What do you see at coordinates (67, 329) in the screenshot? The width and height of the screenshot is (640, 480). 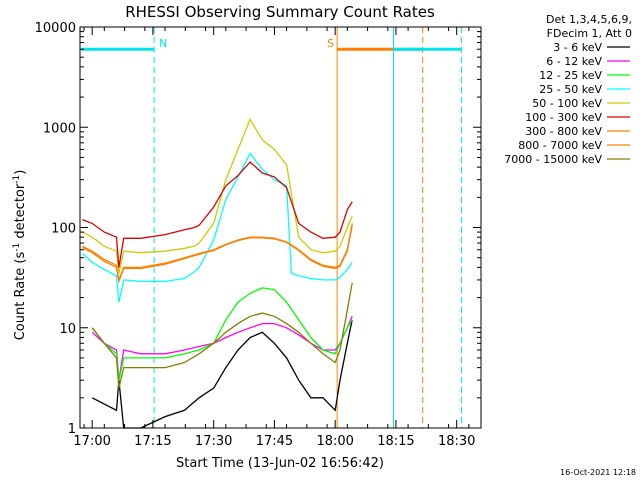 I see `y-tick-label-1: 10` at bounding box center [67, 329].